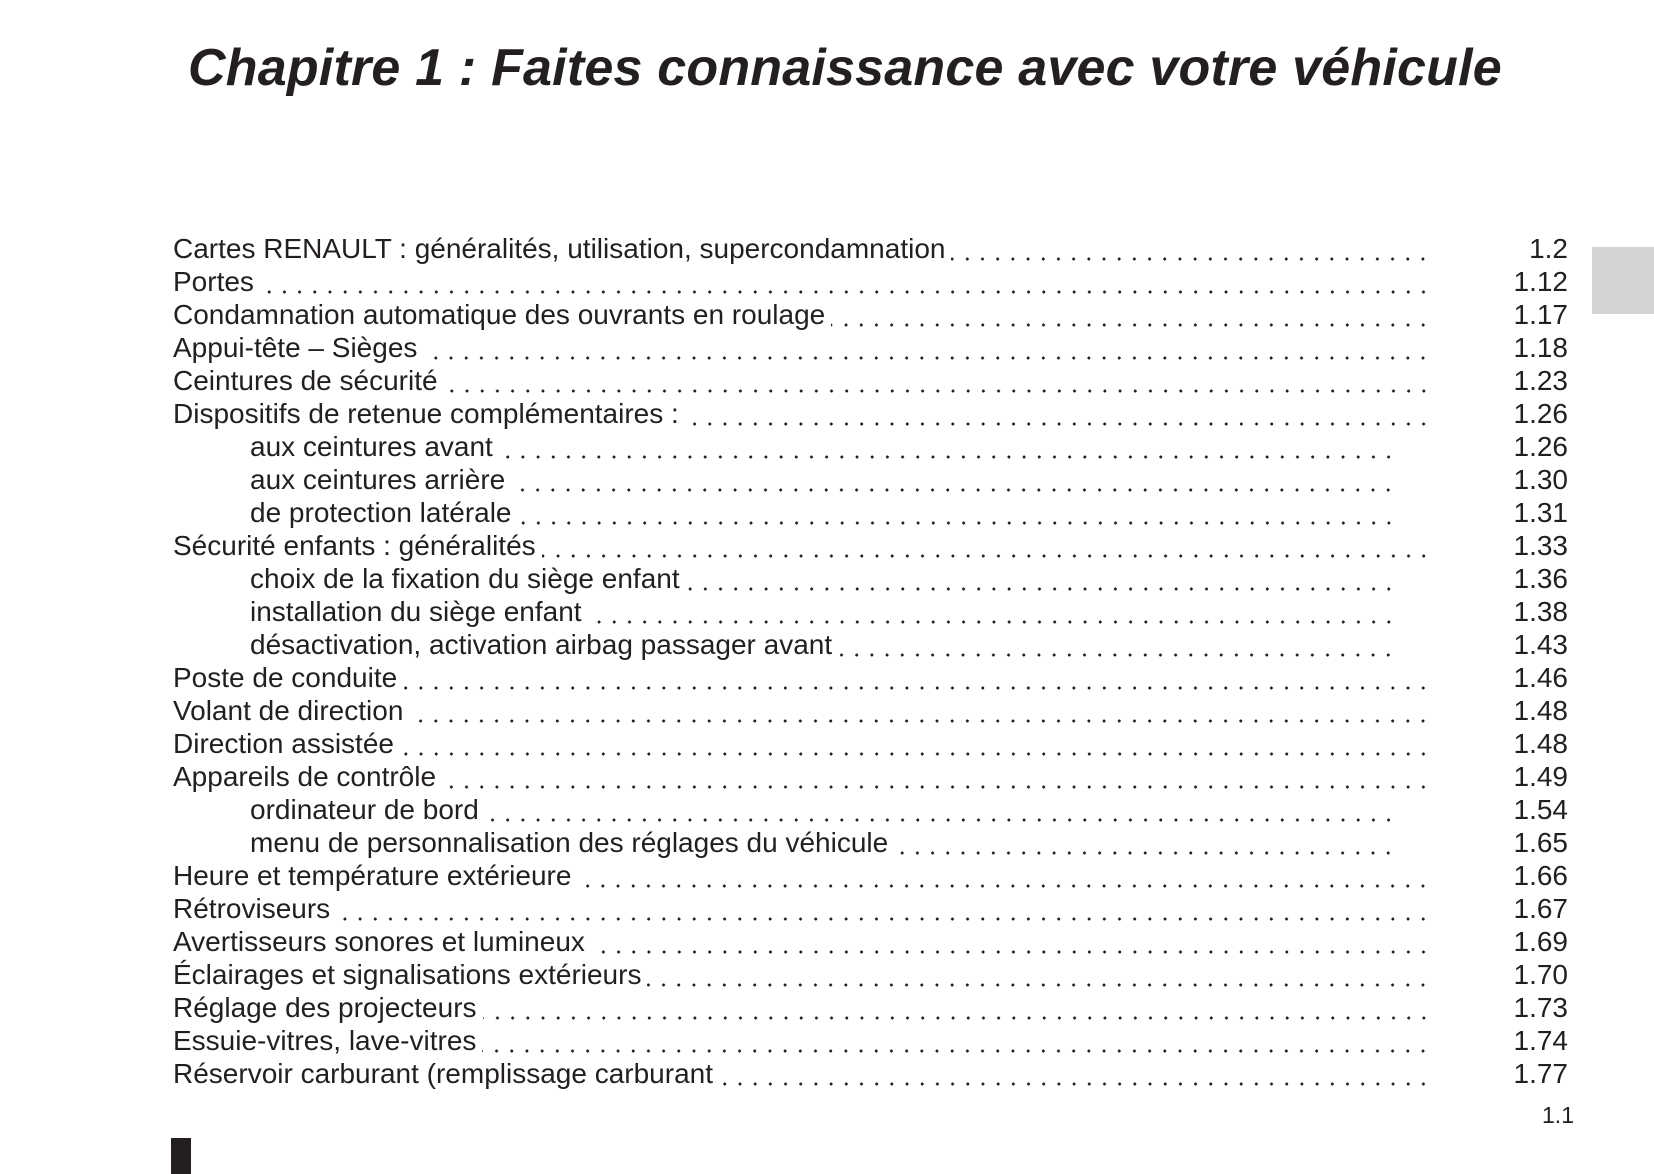  I want to click on toc-entry-page: 1.54, so click(1541, 809).